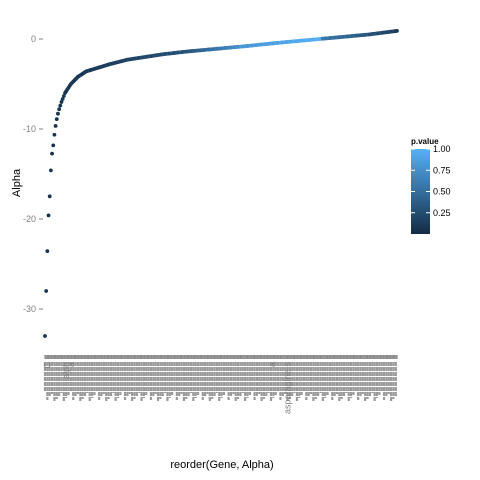 This screenshot has height=480, width=480. What do you see at coordinates (47, 365) in the screenshot?
I see `x-tick-label: C` at bounding box center [47, 365].